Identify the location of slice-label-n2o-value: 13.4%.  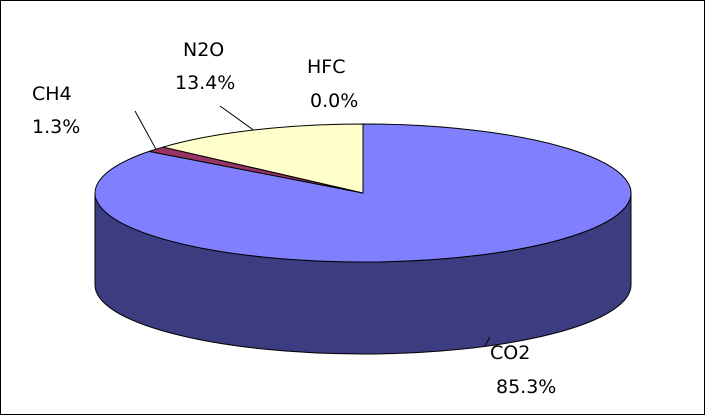
(205, 83).